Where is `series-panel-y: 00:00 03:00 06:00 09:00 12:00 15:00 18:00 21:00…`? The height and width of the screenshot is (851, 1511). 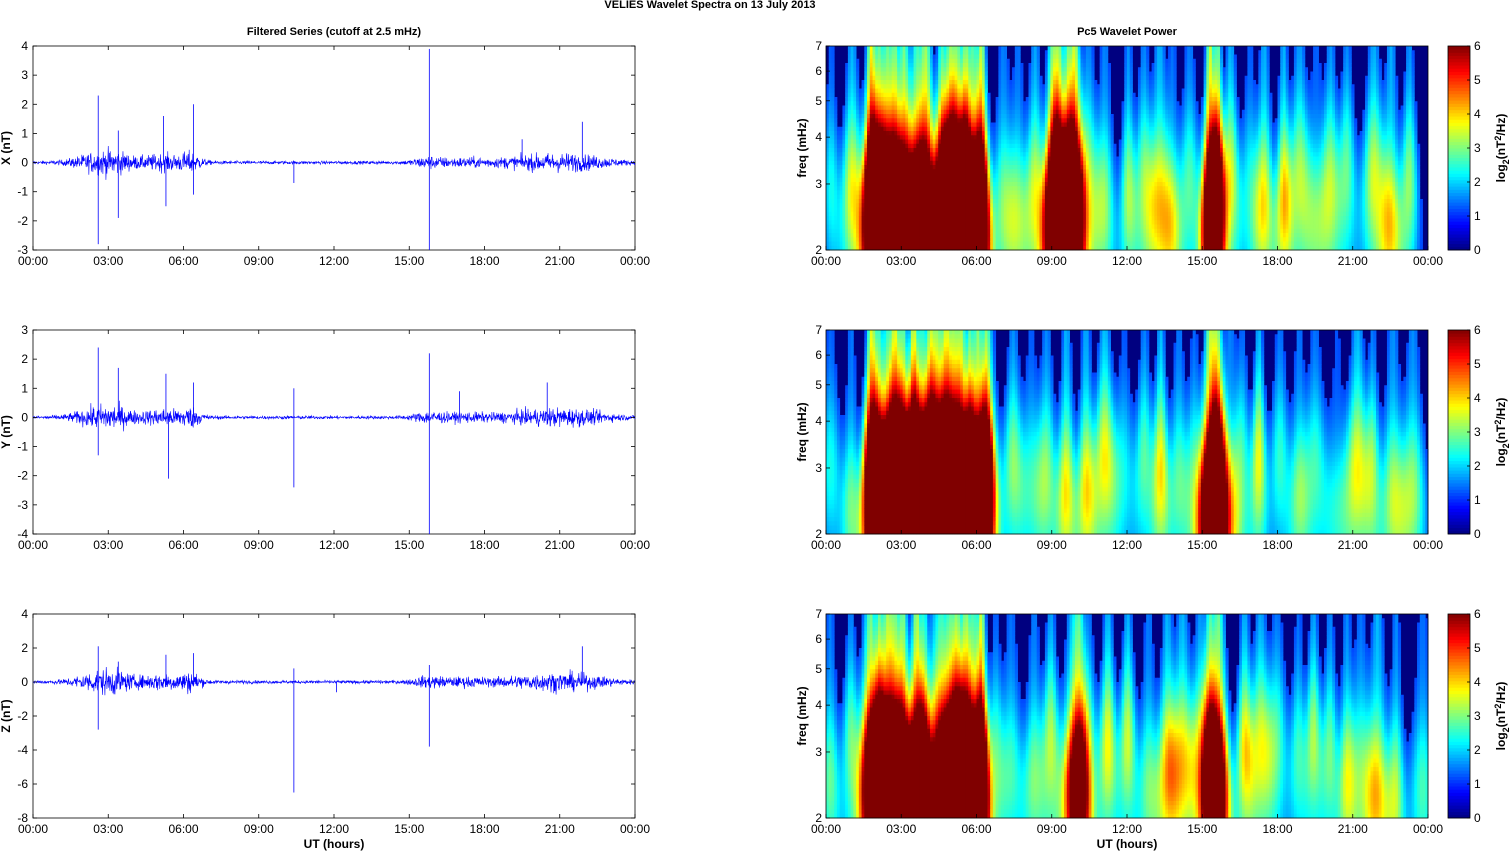 series-panel-y: 00:00 03:00 06:00 09:00 12:00 15:00 18:00 21:00… is located at coordinates (325, 437).